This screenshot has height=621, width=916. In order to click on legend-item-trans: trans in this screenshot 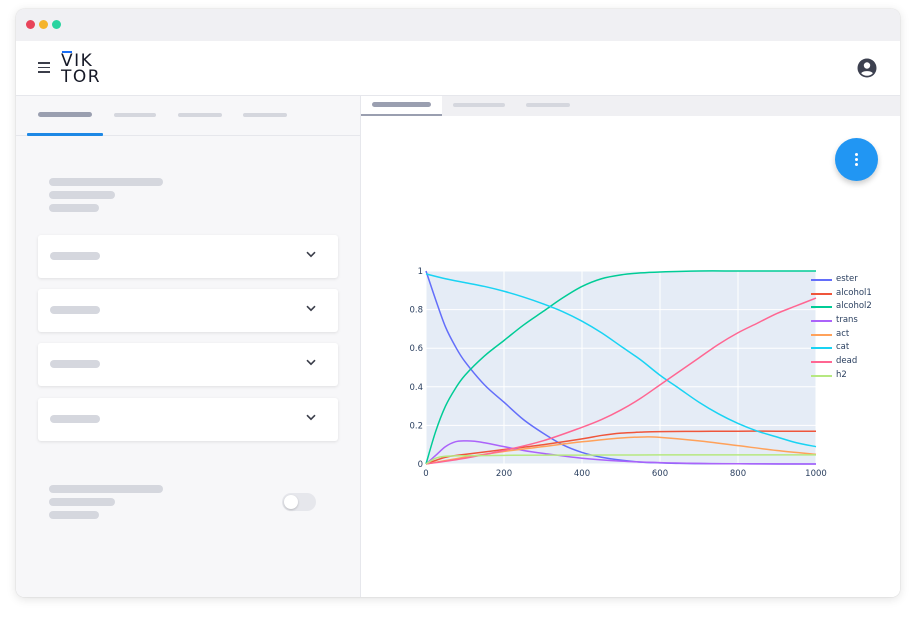, I will do `click(851, 321)`.